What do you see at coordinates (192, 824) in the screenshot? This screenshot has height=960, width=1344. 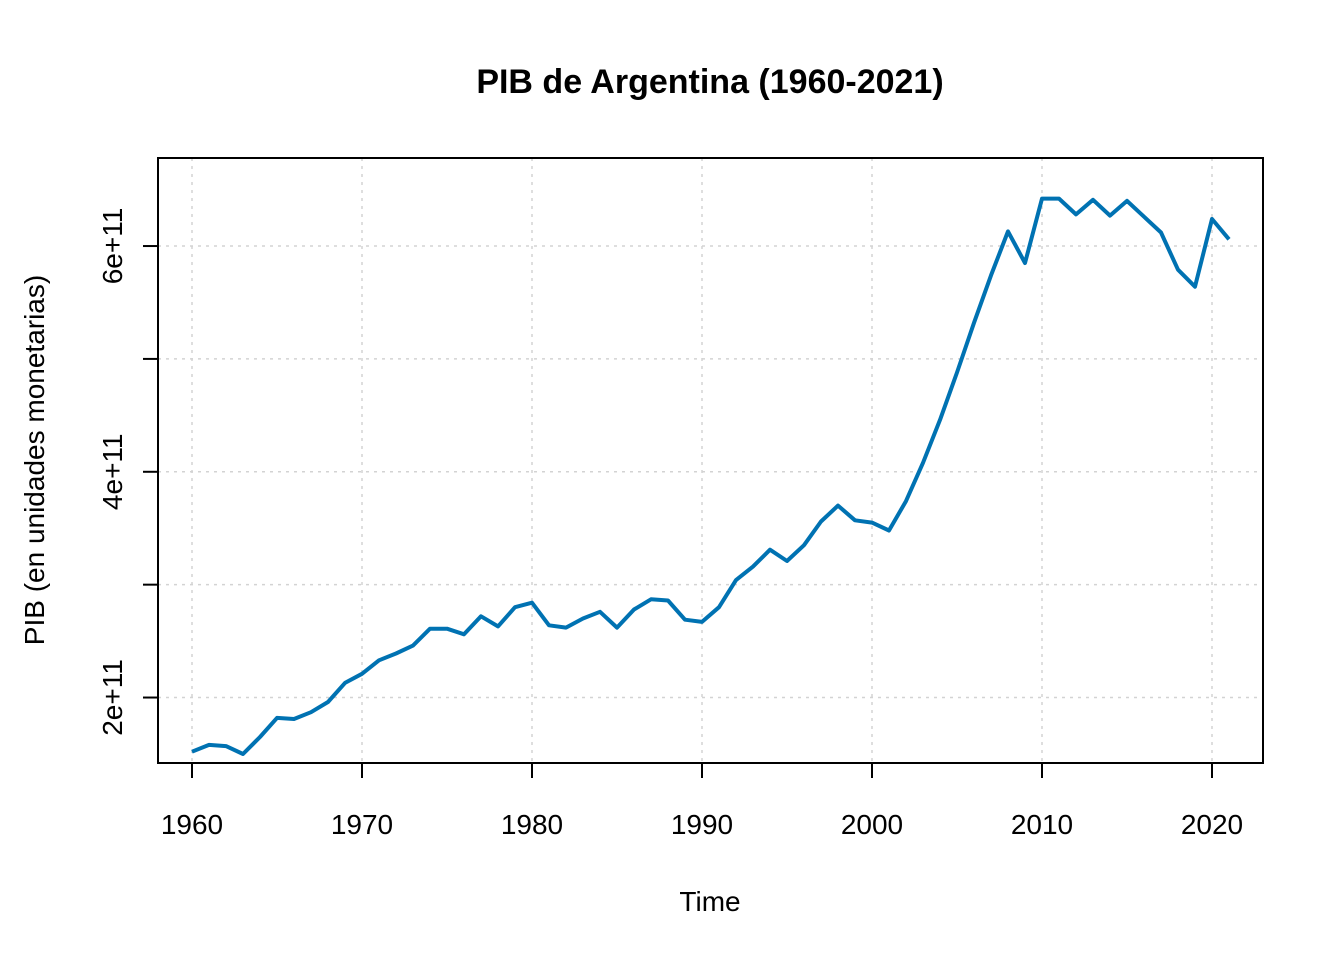 I see `x-tick-label-0: 1960` at bounding box center [192, 824].